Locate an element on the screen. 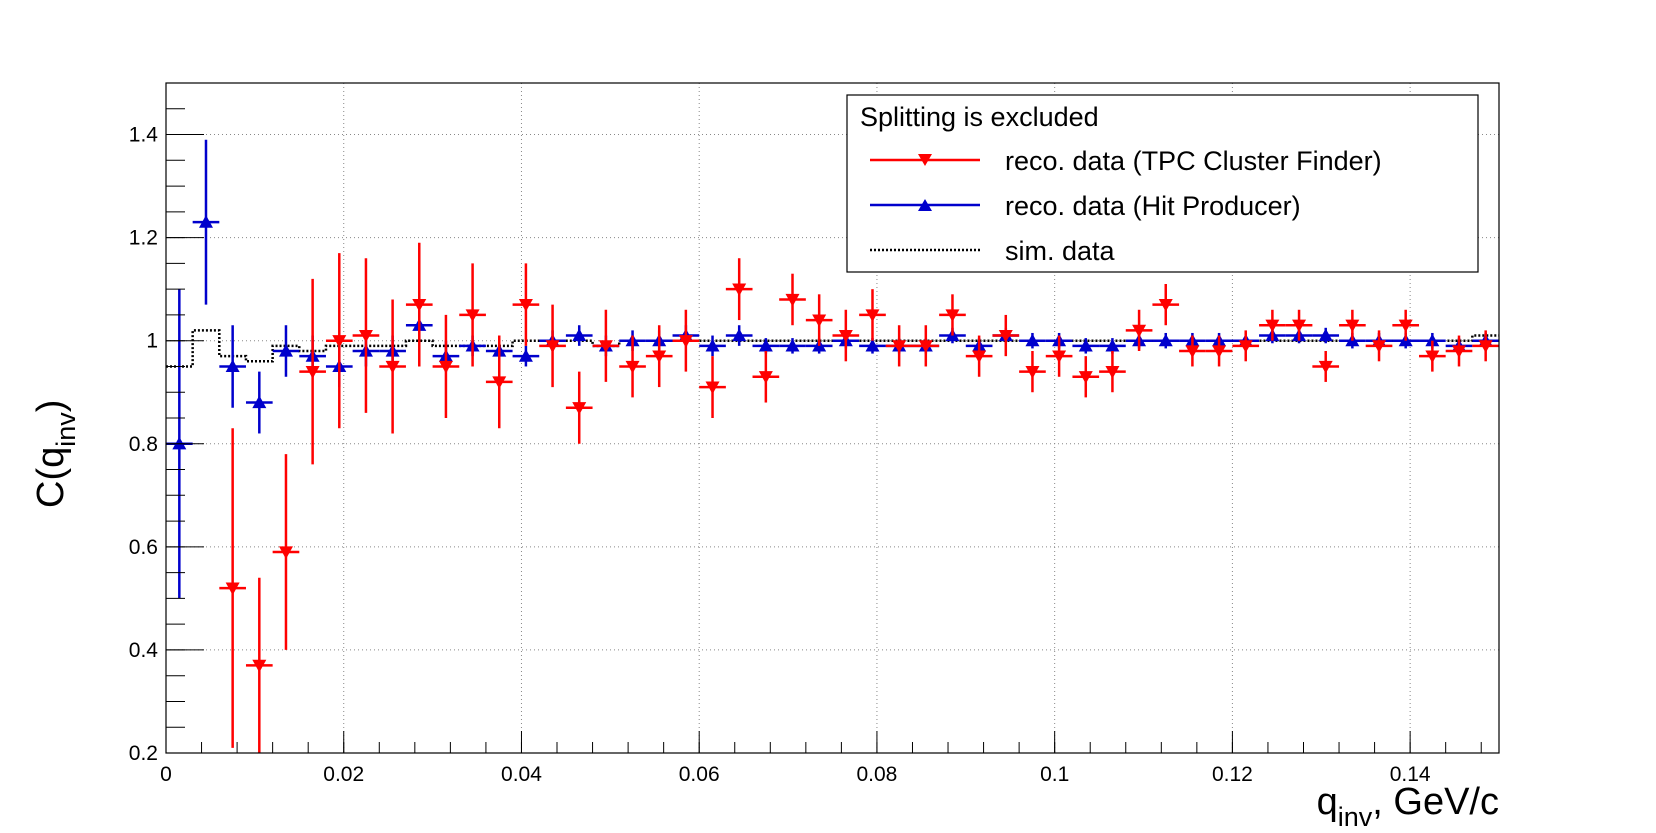 The image size is (1656, 833). x-tick-label: 0.06 is located at coordinates (699, 774).